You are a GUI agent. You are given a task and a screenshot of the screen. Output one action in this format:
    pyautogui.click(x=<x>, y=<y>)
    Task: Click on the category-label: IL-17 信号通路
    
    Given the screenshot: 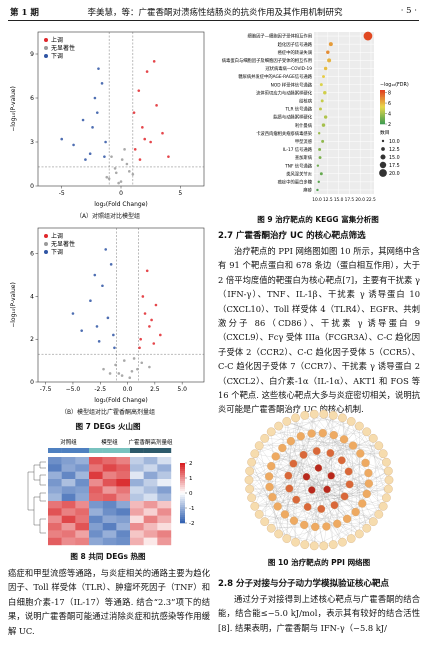 What is the action you would take?
    pyautogui.click(x=298, y=149)
    